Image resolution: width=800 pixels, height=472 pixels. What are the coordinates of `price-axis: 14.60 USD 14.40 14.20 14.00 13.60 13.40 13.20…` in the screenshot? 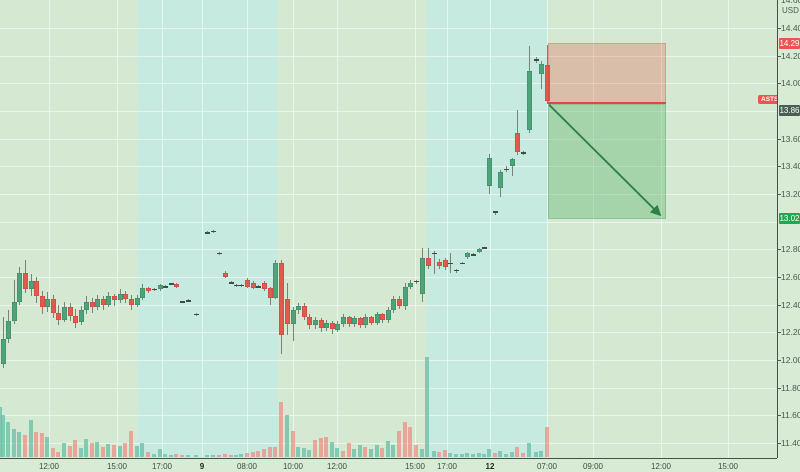 It's located at (788, 229).